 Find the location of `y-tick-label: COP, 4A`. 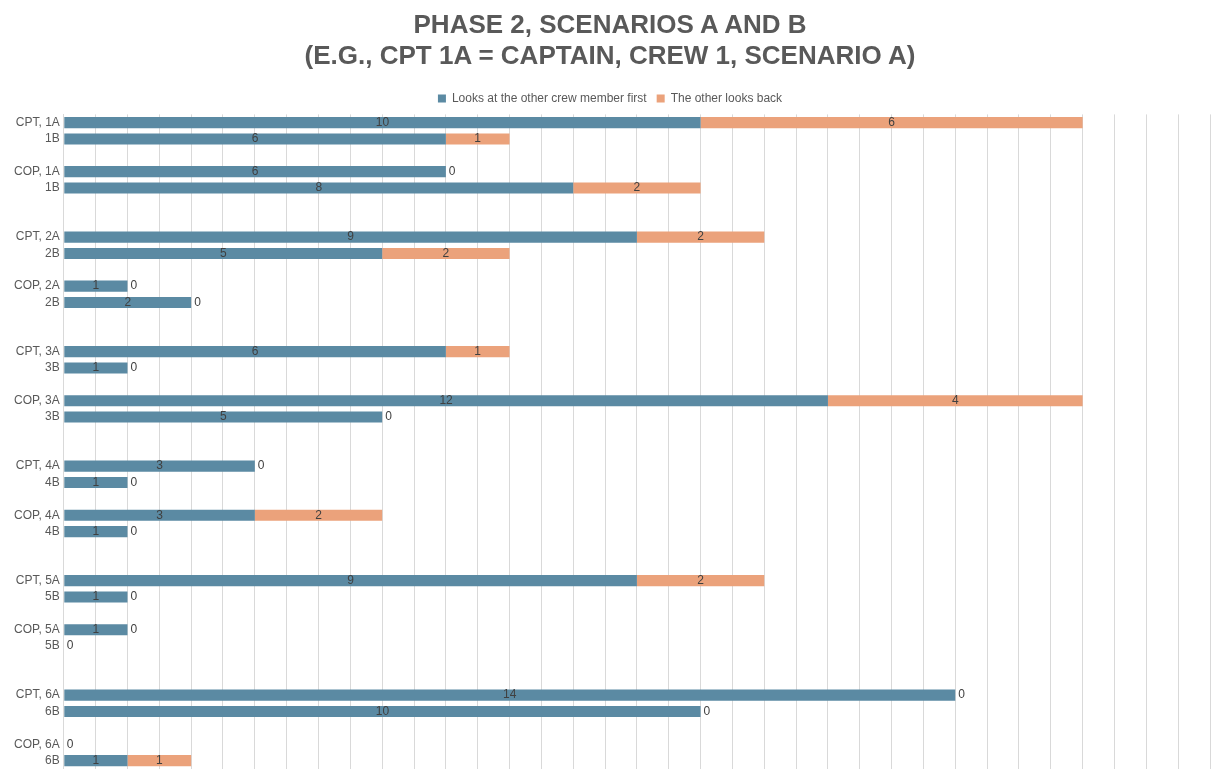

y-tick-label: COP, 4A is located at coordinates (36, 514).